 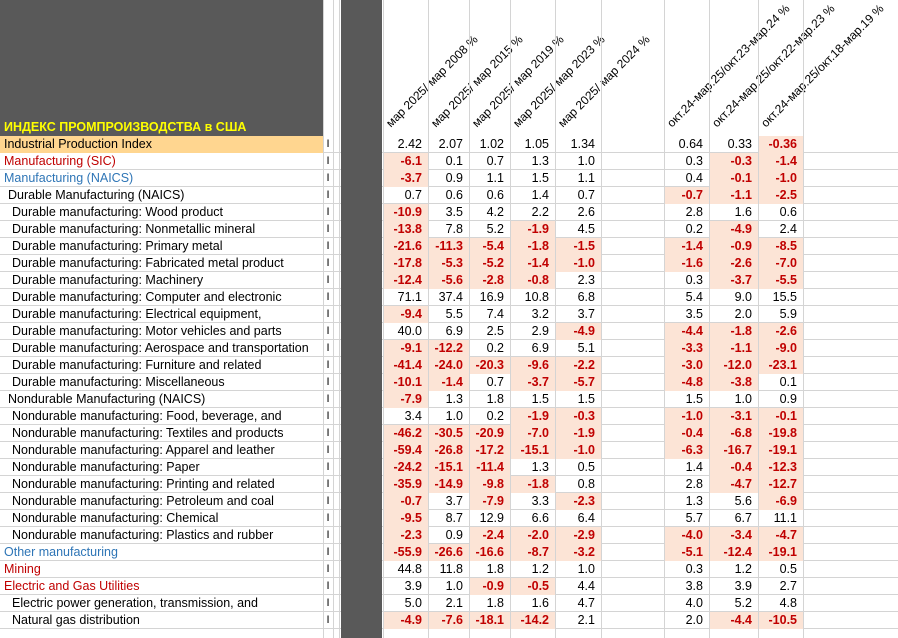 I want to click on data-cell: 5.1, so click(x=586, y=348).